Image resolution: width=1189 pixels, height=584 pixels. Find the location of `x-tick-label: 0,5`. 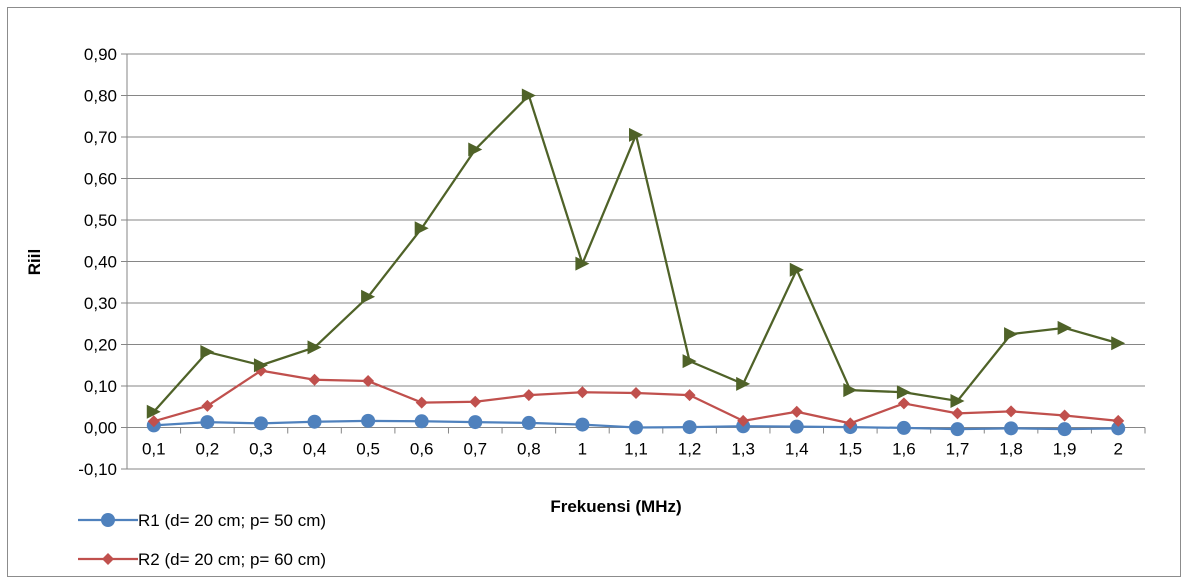

x-tick-label: 0,5 is located at coordinates (368, 449).